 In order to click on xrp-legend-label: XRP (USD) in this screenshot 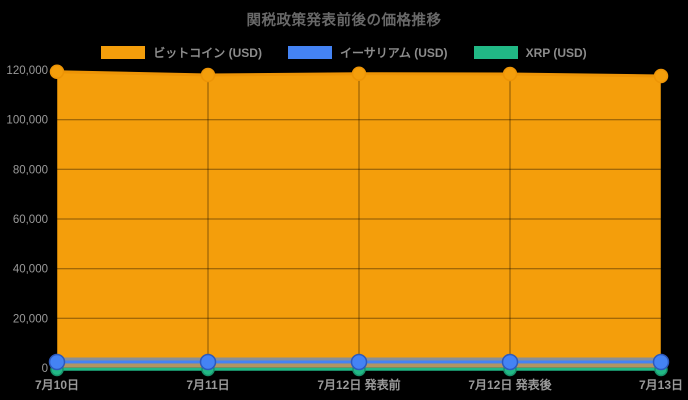, I will do `click(556, 52)`.